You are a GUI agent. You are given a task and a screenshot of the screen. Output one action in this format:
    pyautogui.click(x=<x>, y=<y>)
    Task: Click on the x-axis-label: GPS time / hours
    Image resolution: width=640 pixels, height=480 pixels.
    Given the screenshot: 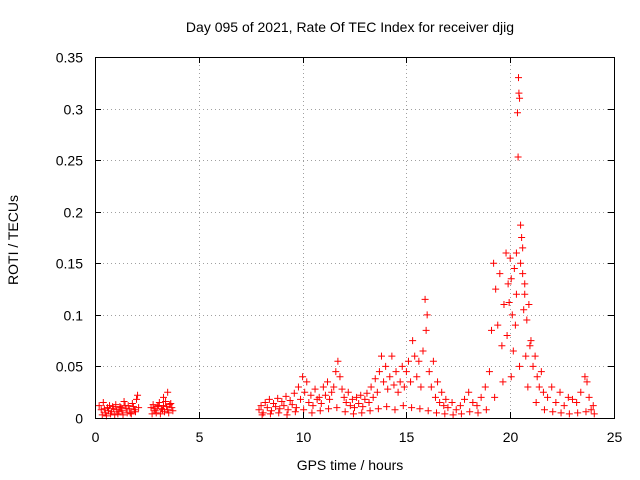 What is the action you would take?
    pyautogui.click(x=350, y=465)
    